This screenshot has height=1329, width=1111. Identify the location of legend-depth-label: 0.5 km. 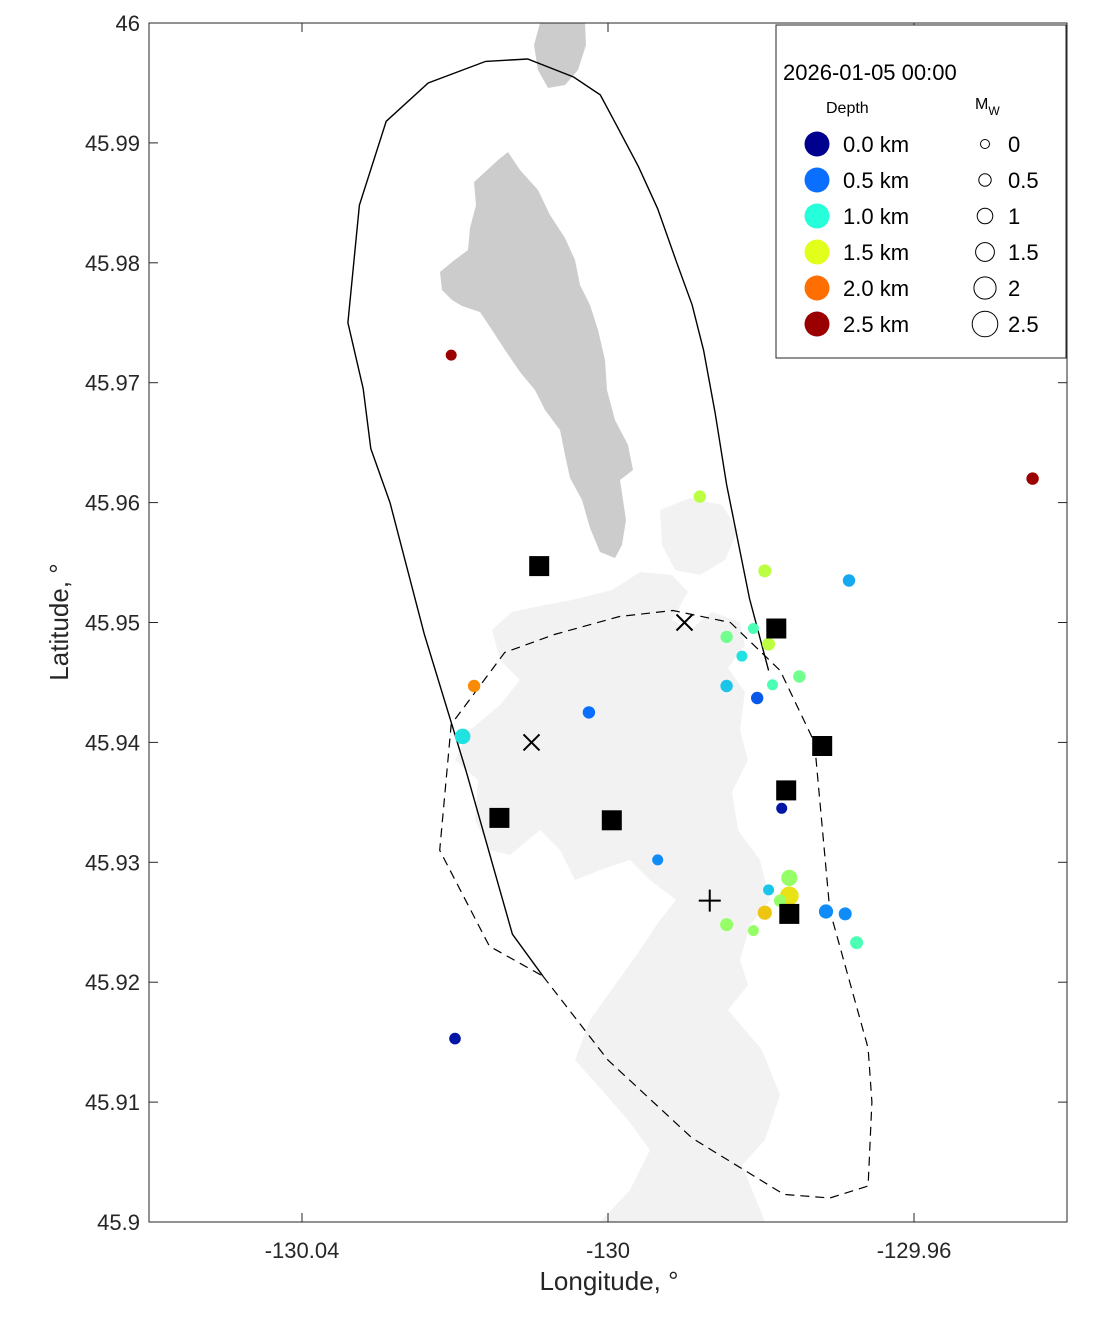
(876, 180).